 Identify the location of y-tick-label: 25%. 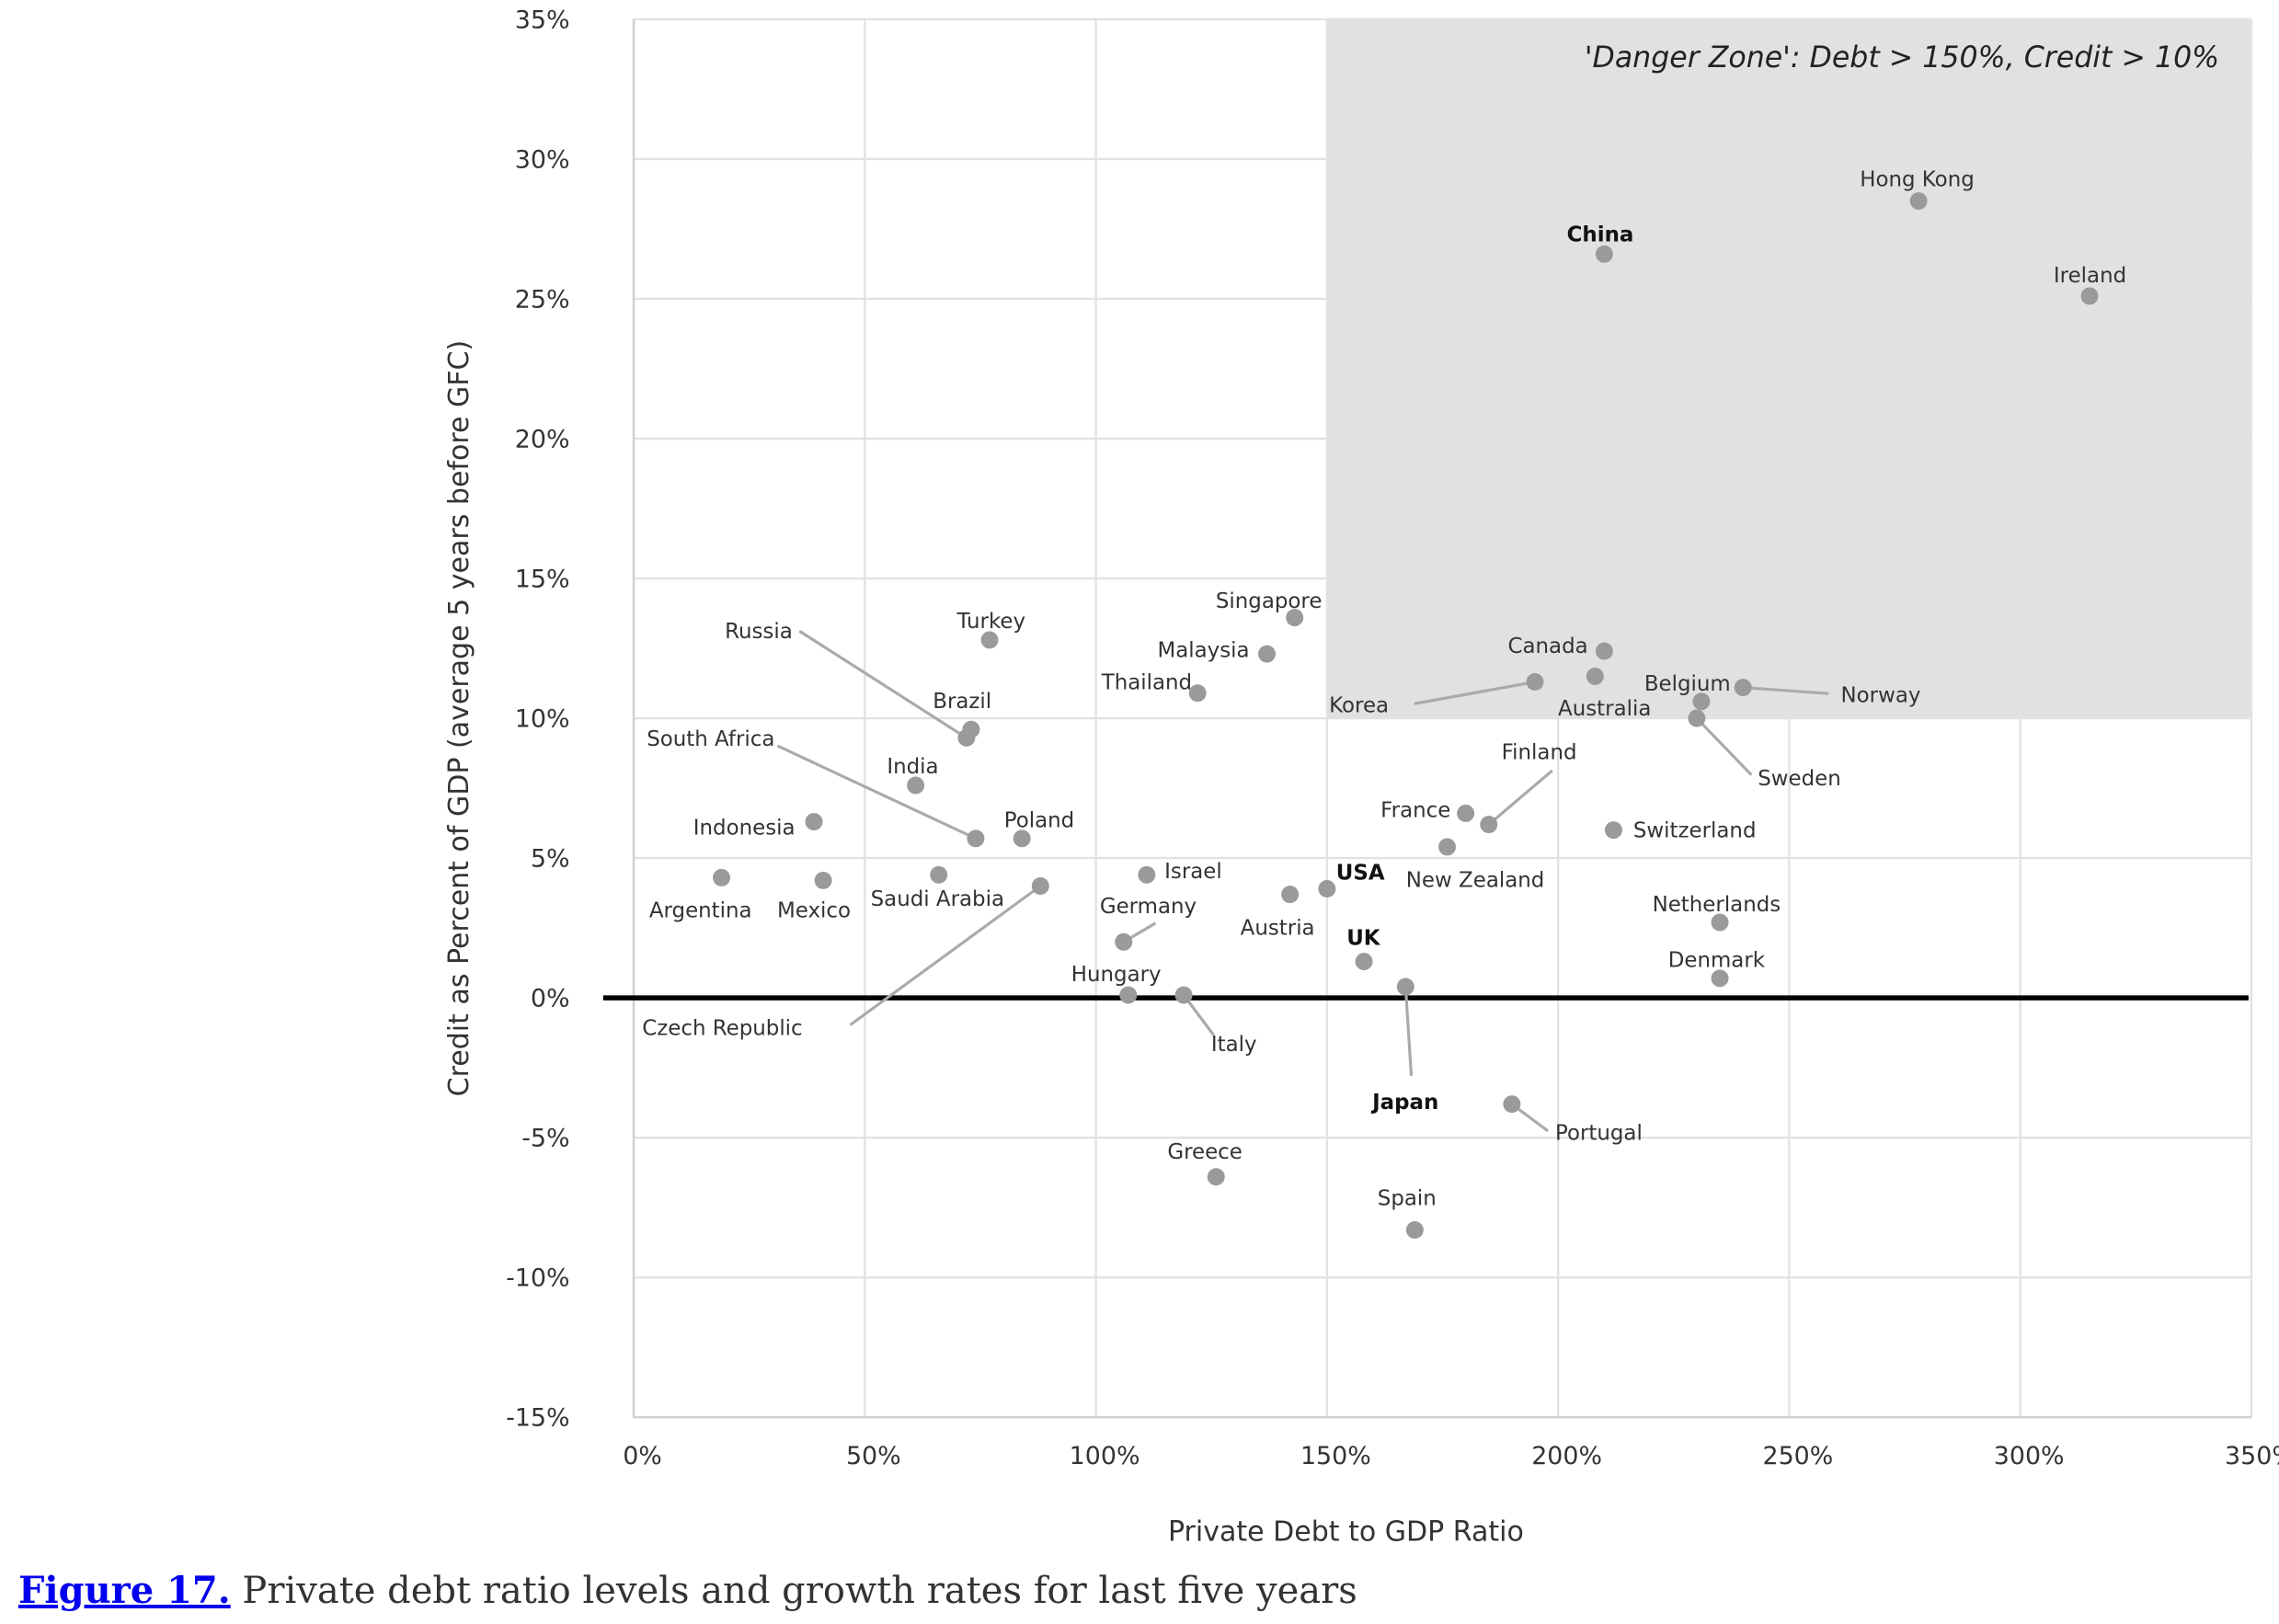
(543, 300).